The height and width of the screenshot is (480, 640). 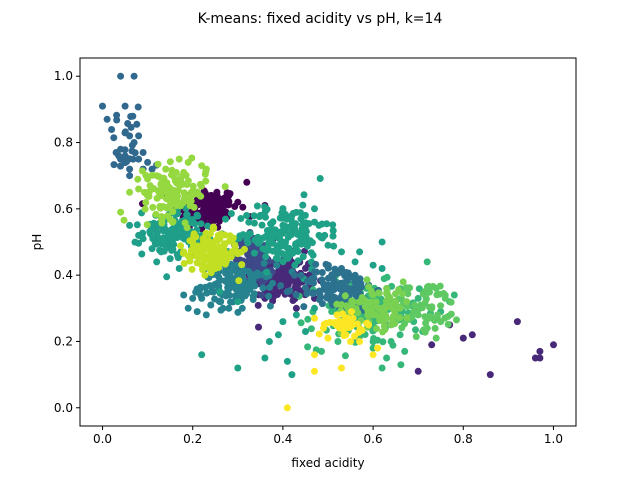 What do you see at coordinates (463, 439) in the screenshot?
I see `x-tick-label: 0.8` at bounding box center [463, 439].